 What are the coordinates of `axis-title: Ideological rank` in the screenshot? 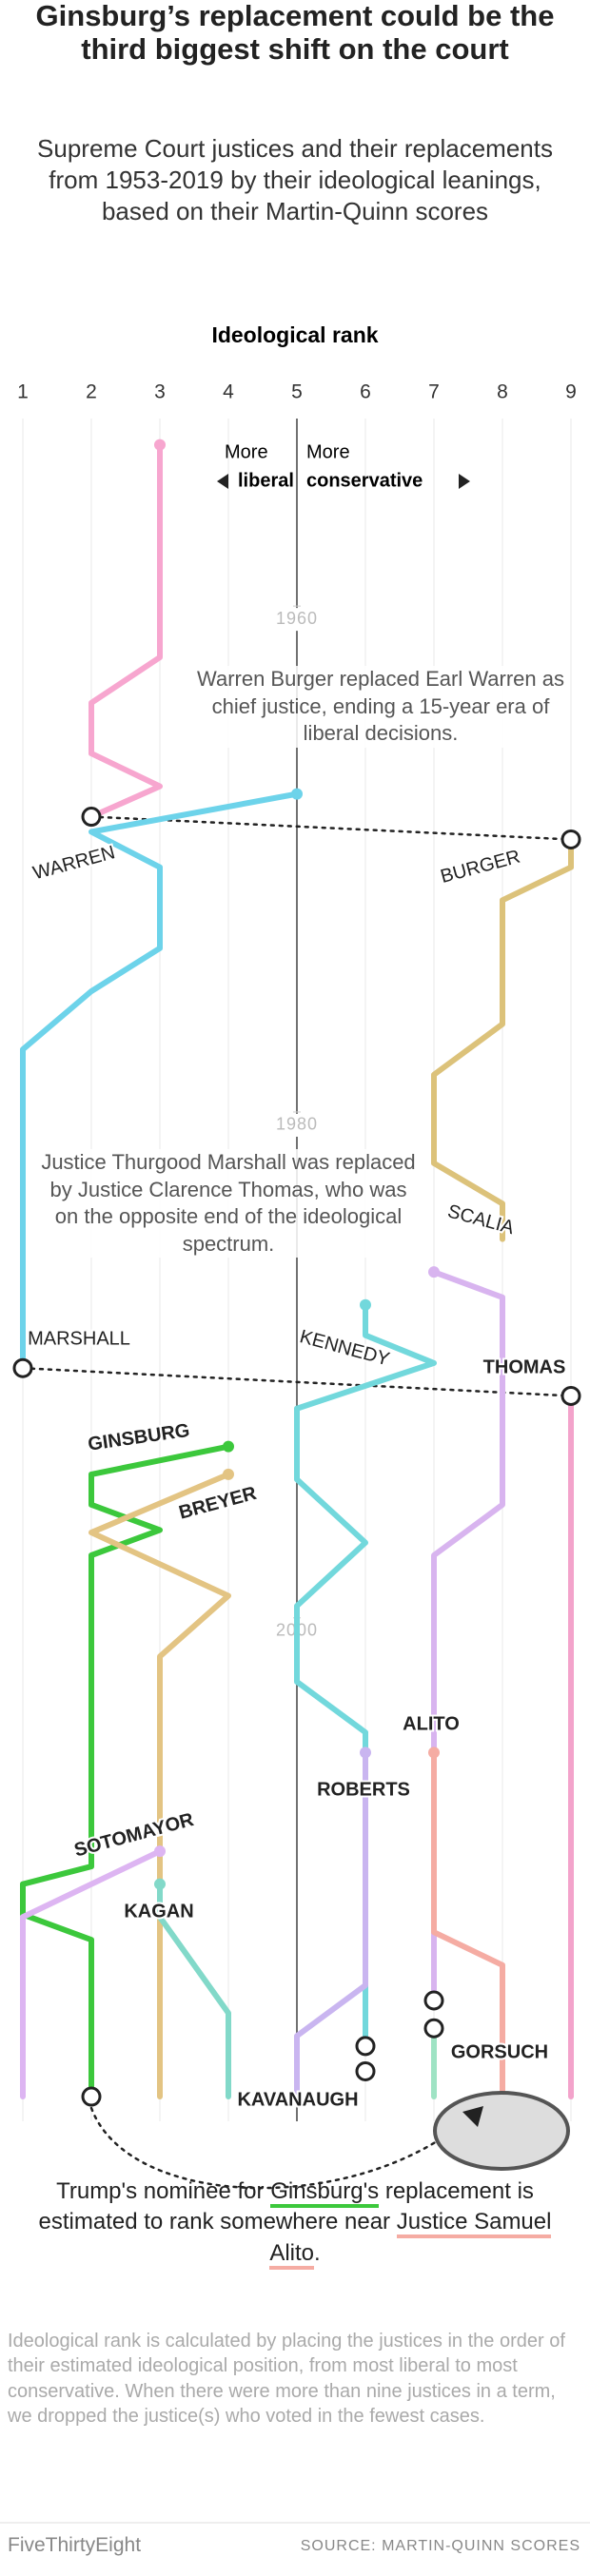 It's located at (295, 334).